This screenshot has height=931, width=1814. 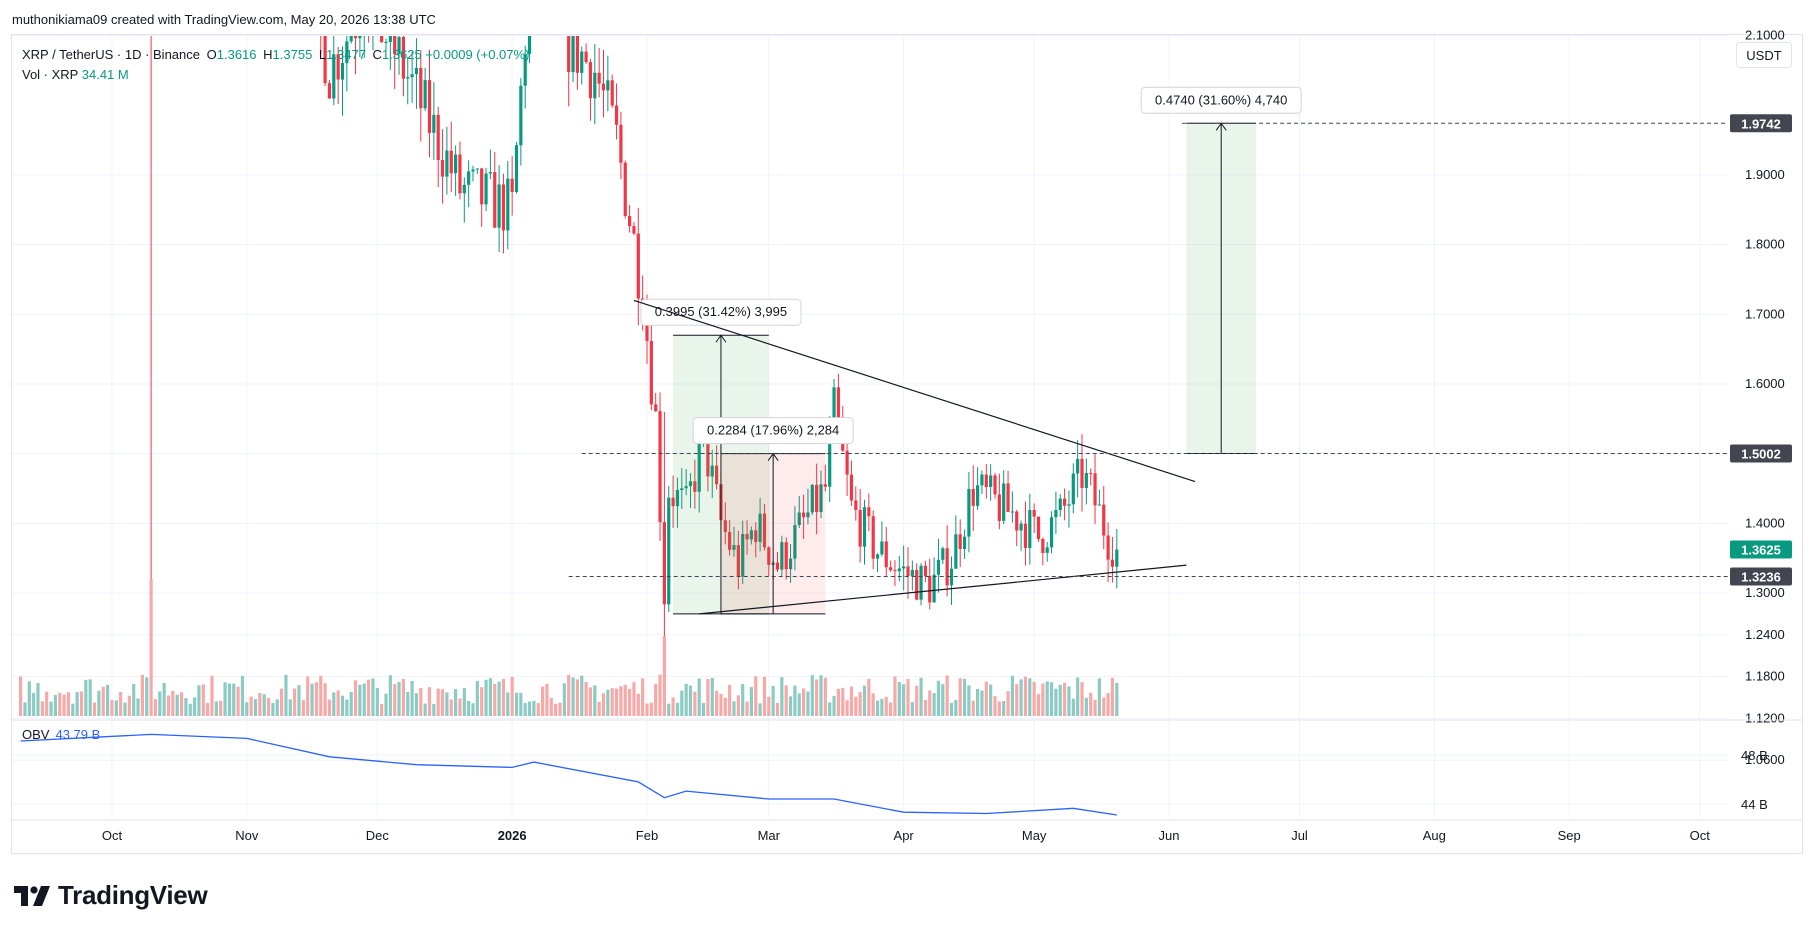 What do you see at coordinates (773, 431) in the screenshot?
I see `measure-label-box` at bounding box center [773, 431].